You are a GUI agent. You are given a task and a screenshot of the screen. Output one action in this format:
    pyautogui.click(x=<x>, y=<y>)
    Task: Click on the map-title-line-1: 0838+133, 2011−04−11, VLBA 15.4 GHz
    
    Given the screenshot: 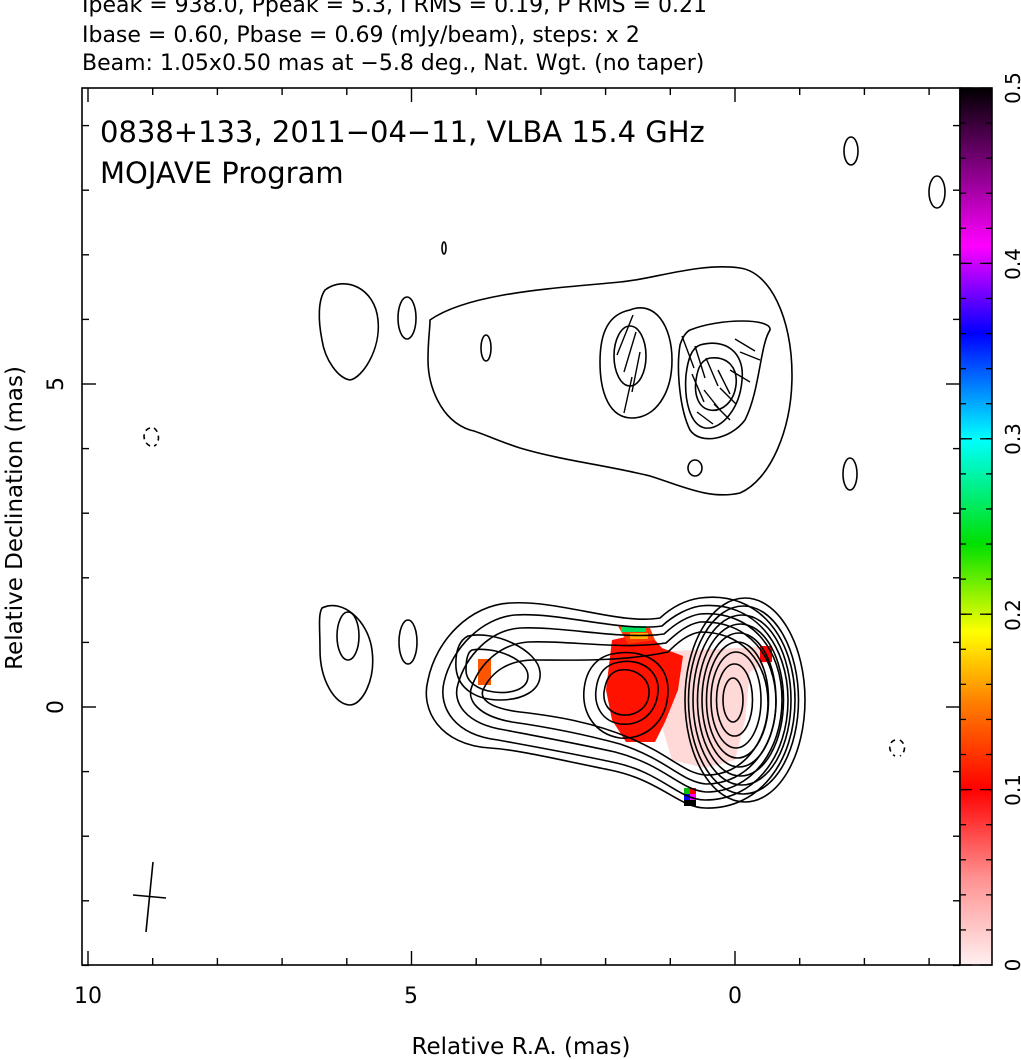 What is the action you would take?
    pyautogui.click(x=402, y=132)
    